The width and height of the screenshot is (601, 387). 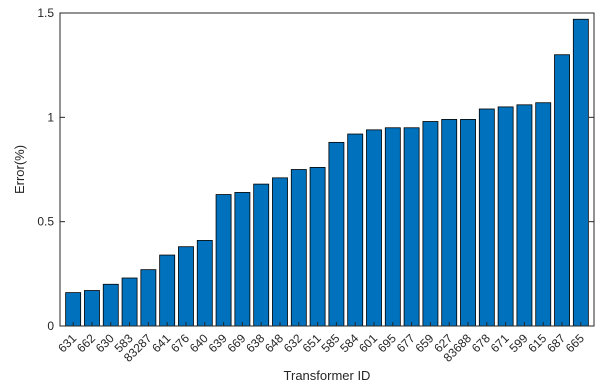 What do you see at coordinates (45, 222) in the screenshot?
I see `y-tick-label: 0.5` at bounding box center [45, 222].